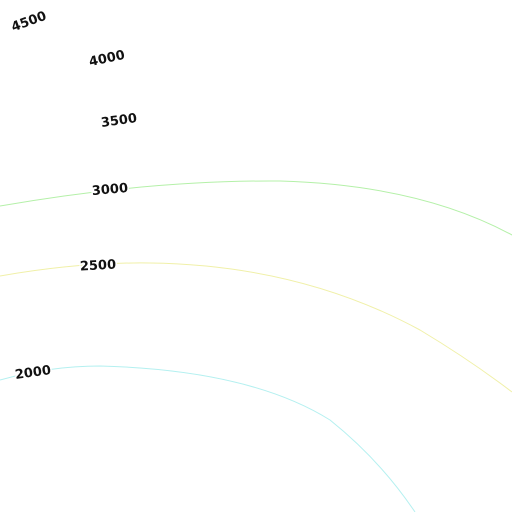 The height and width of the screenshot is (512, 512). Describe the element at coordinates (33, 373) in the screenshot. I see `contour-label: 2000` at that location.